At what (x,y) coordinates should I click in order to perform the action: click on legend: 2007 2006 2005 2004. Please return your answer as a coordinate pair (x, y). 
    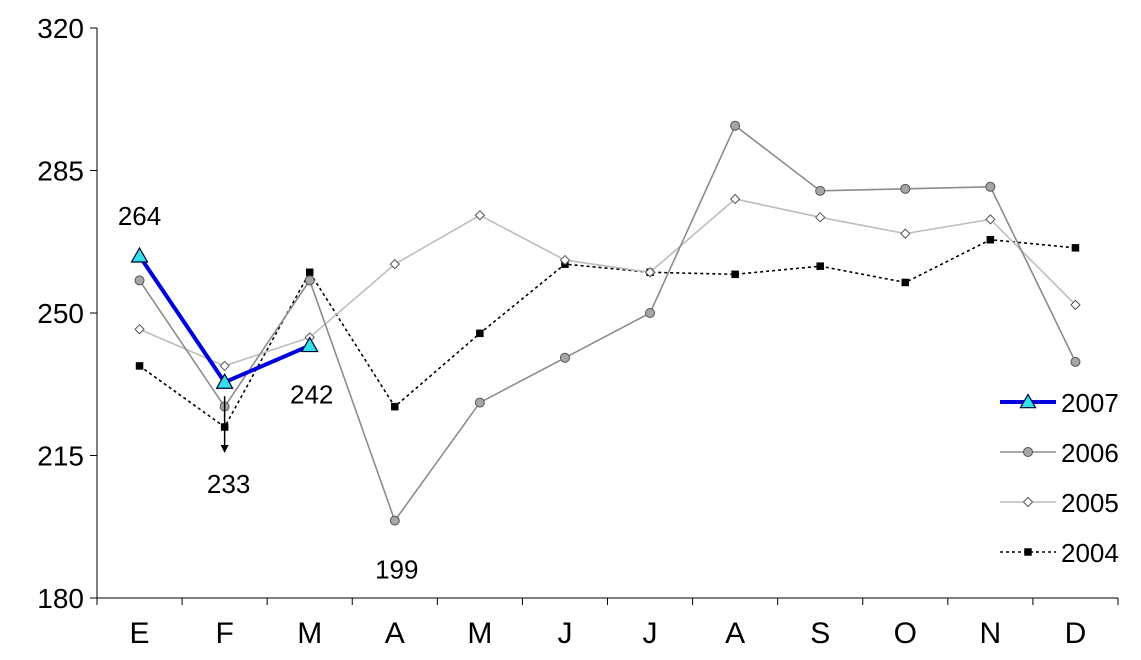
    Looking at the image, I should click on (1059, 478).